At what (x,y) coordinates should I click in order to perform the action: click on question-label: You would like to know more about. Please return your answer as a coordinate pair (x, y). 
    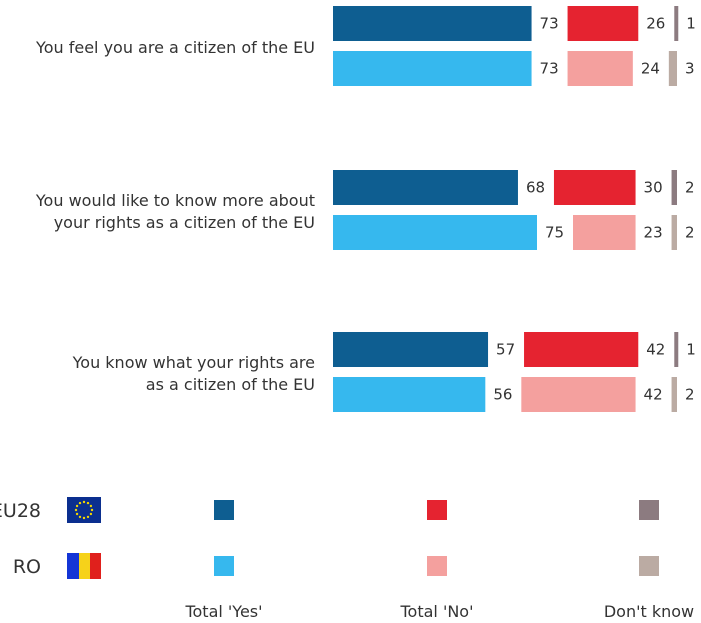
    Looking at the image, I should click on (175, 200).